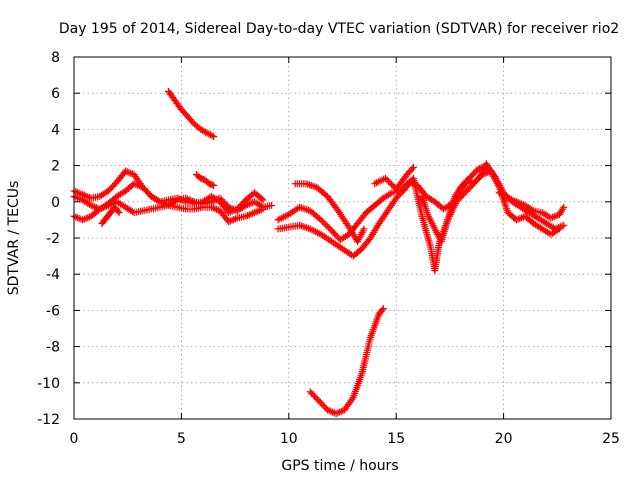 The height and width of the screenshot is (480, 640). I want to click on y-tick-label: 2, so click(55, 167).